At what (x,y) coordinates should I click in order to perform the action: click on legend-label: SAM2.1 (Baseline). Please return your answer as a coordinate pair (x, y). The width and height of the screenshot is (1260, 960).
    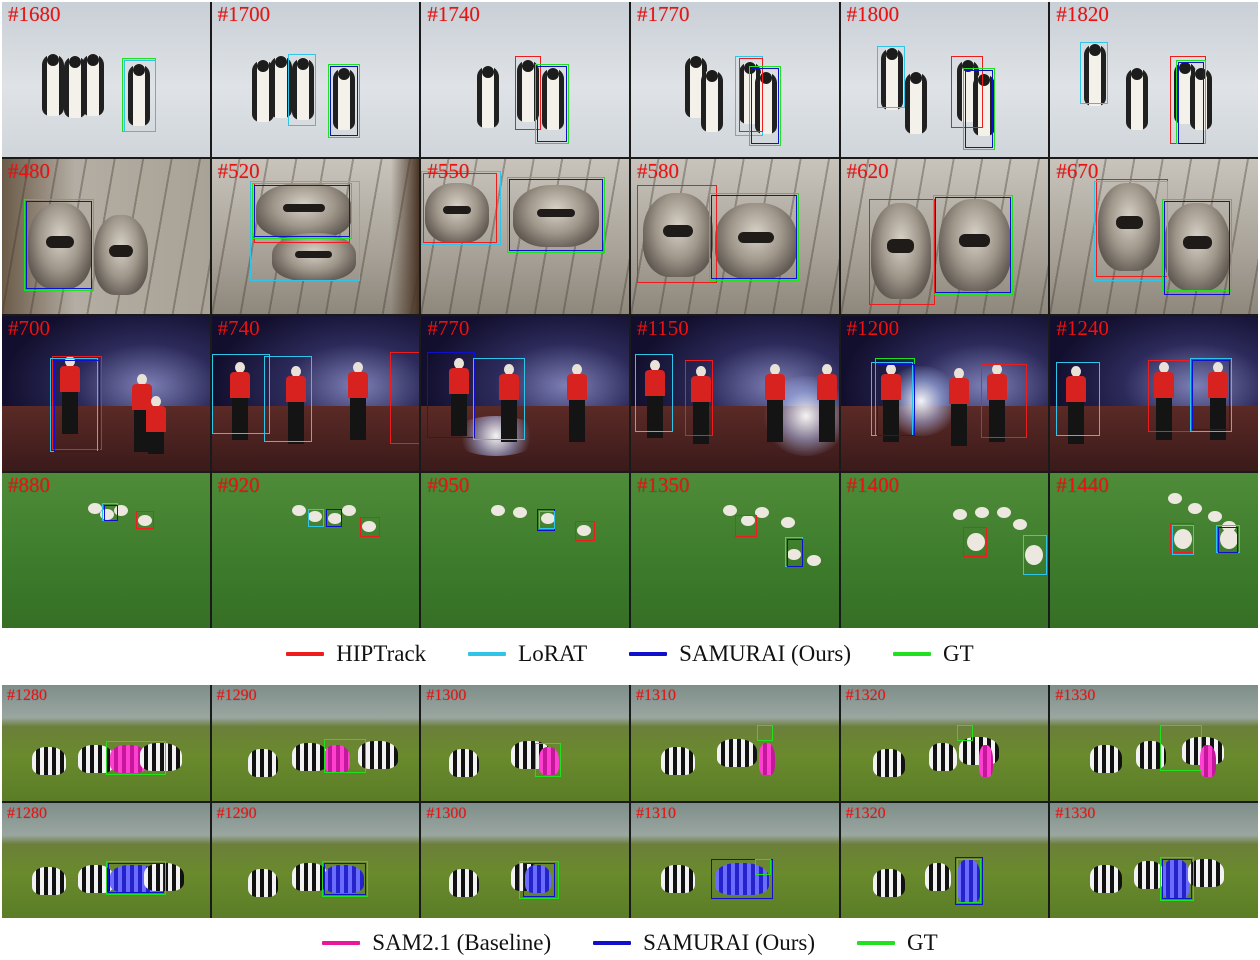
    Looking at the image, I should click on (462, 942).